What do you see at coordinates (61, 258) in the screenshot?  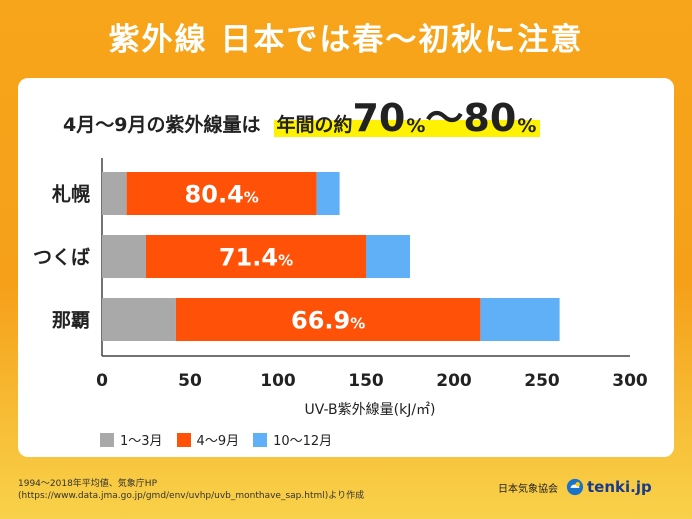 I see `category-label: つくば` at bounding box center [61, 258].